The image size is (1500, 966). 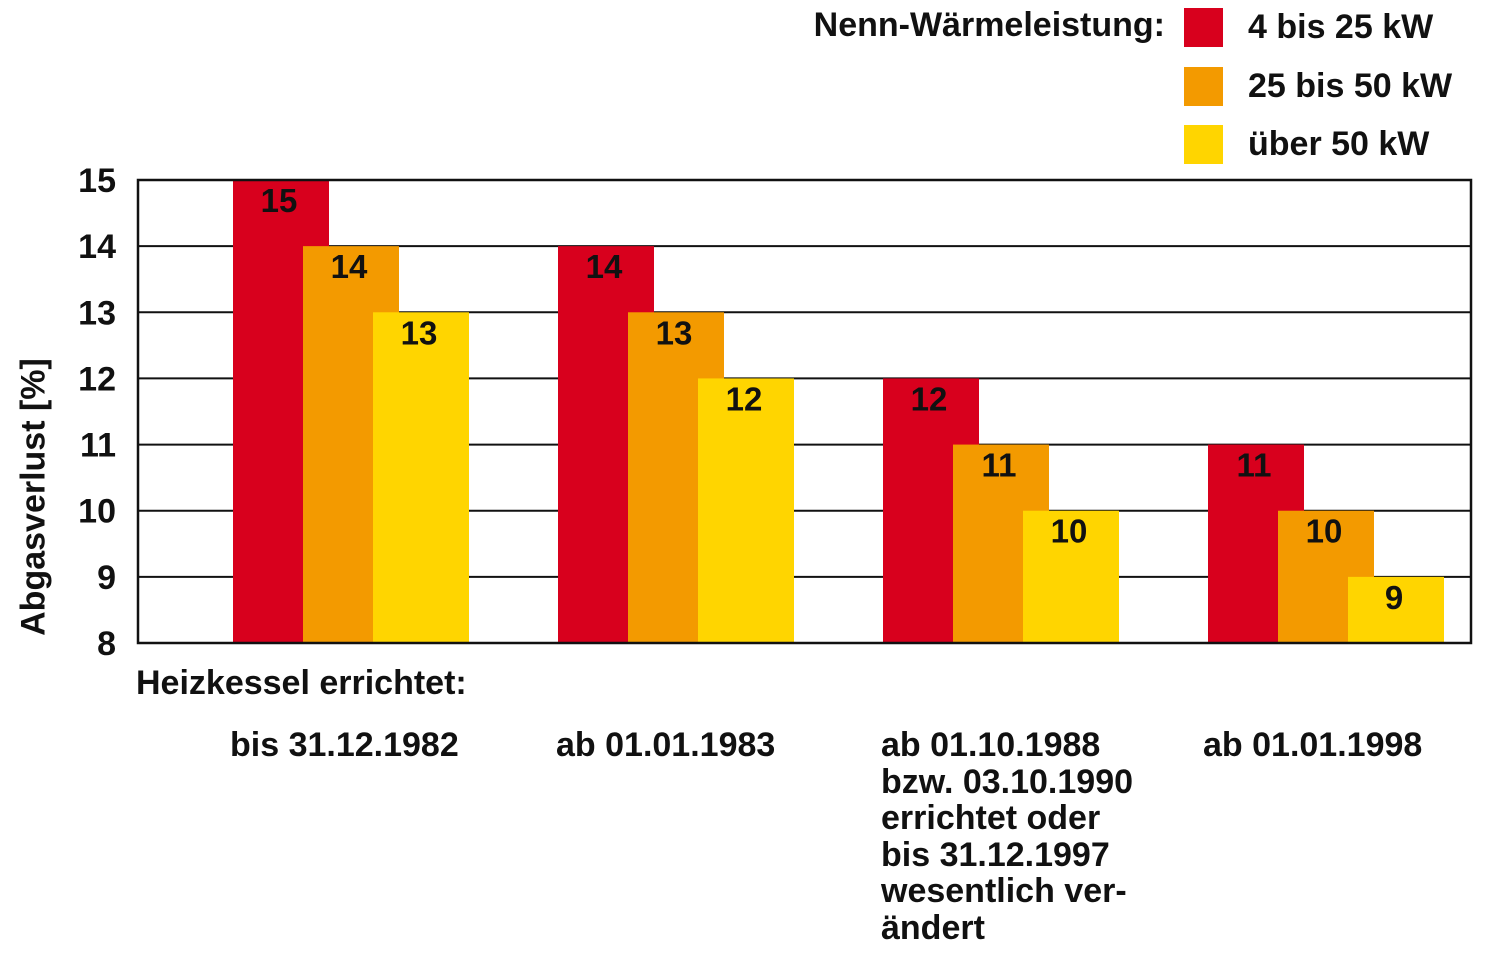 What do you see at coordinates (1394, 597) in the screenshot?
I see `bar-value-label: 9` at bounding box center [1394, 597].